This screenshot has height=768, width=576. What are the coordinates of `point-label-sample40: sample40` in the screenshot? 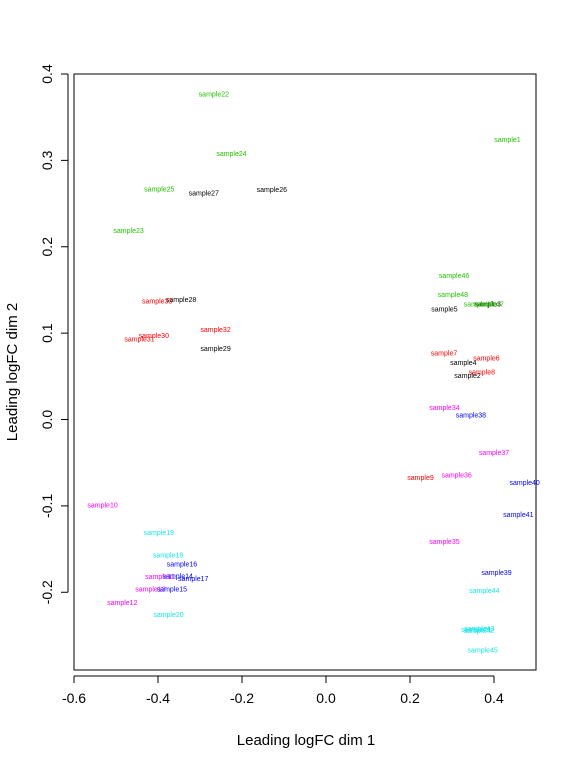 It's located at (524, 483).